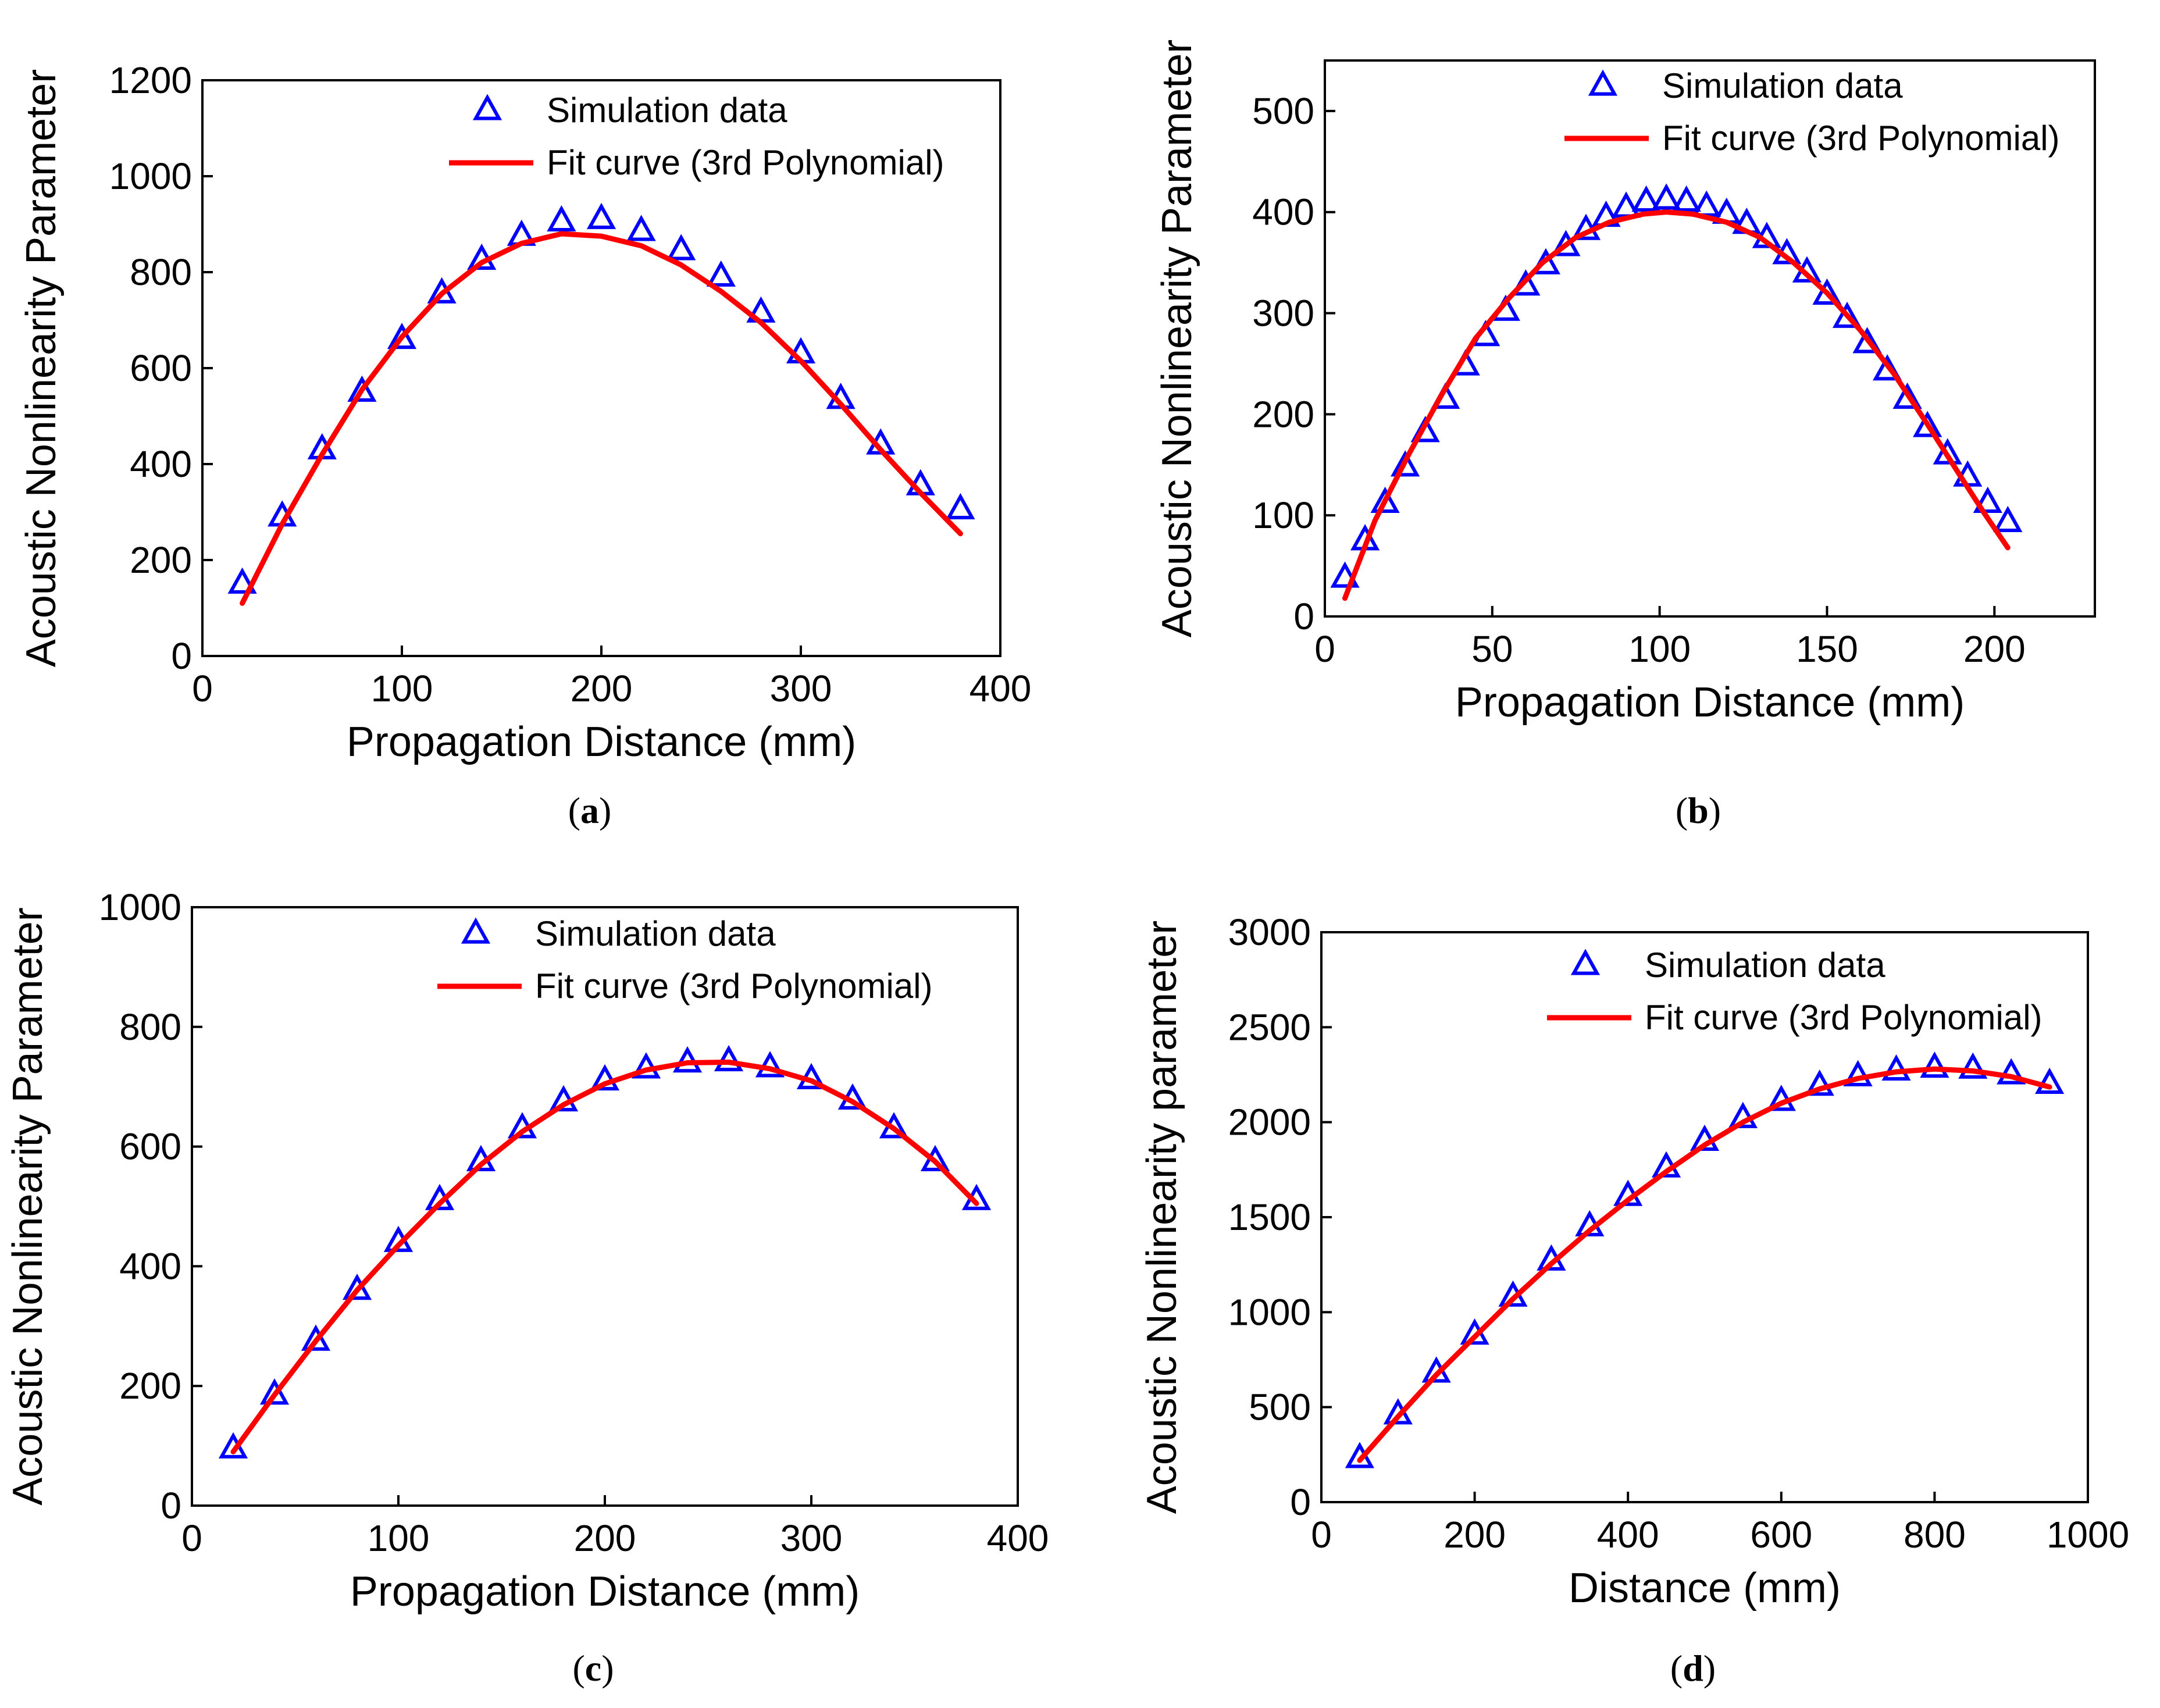  What do you see at coordinates (1283, 111) in the screenshot?
I see `y-tick-label: 500` at bounding box center [1283, 111].